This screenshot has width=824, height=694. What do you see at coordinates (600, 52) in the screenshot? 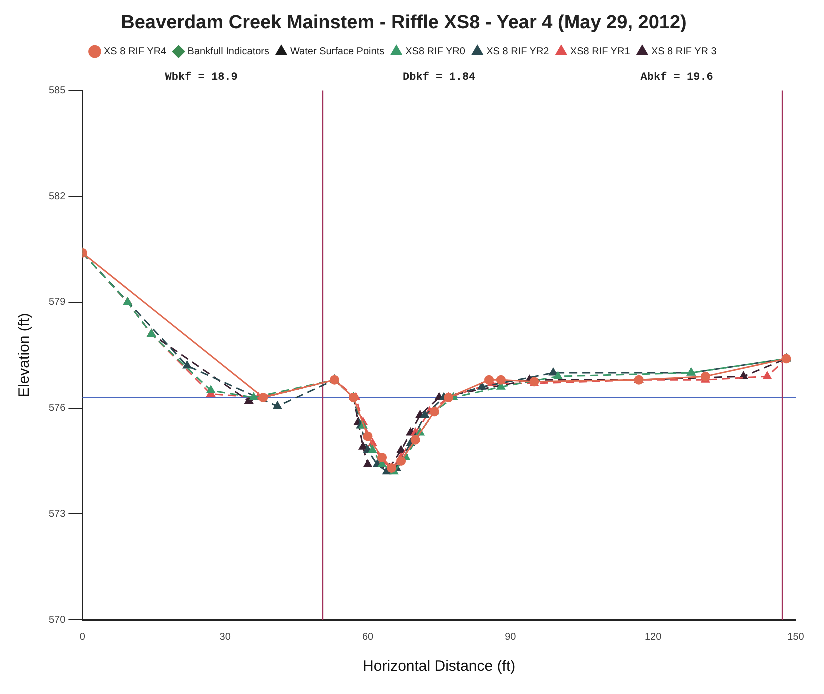
I see `legend-label: XS8 RIF YR1` at bounding box center [600, 52].